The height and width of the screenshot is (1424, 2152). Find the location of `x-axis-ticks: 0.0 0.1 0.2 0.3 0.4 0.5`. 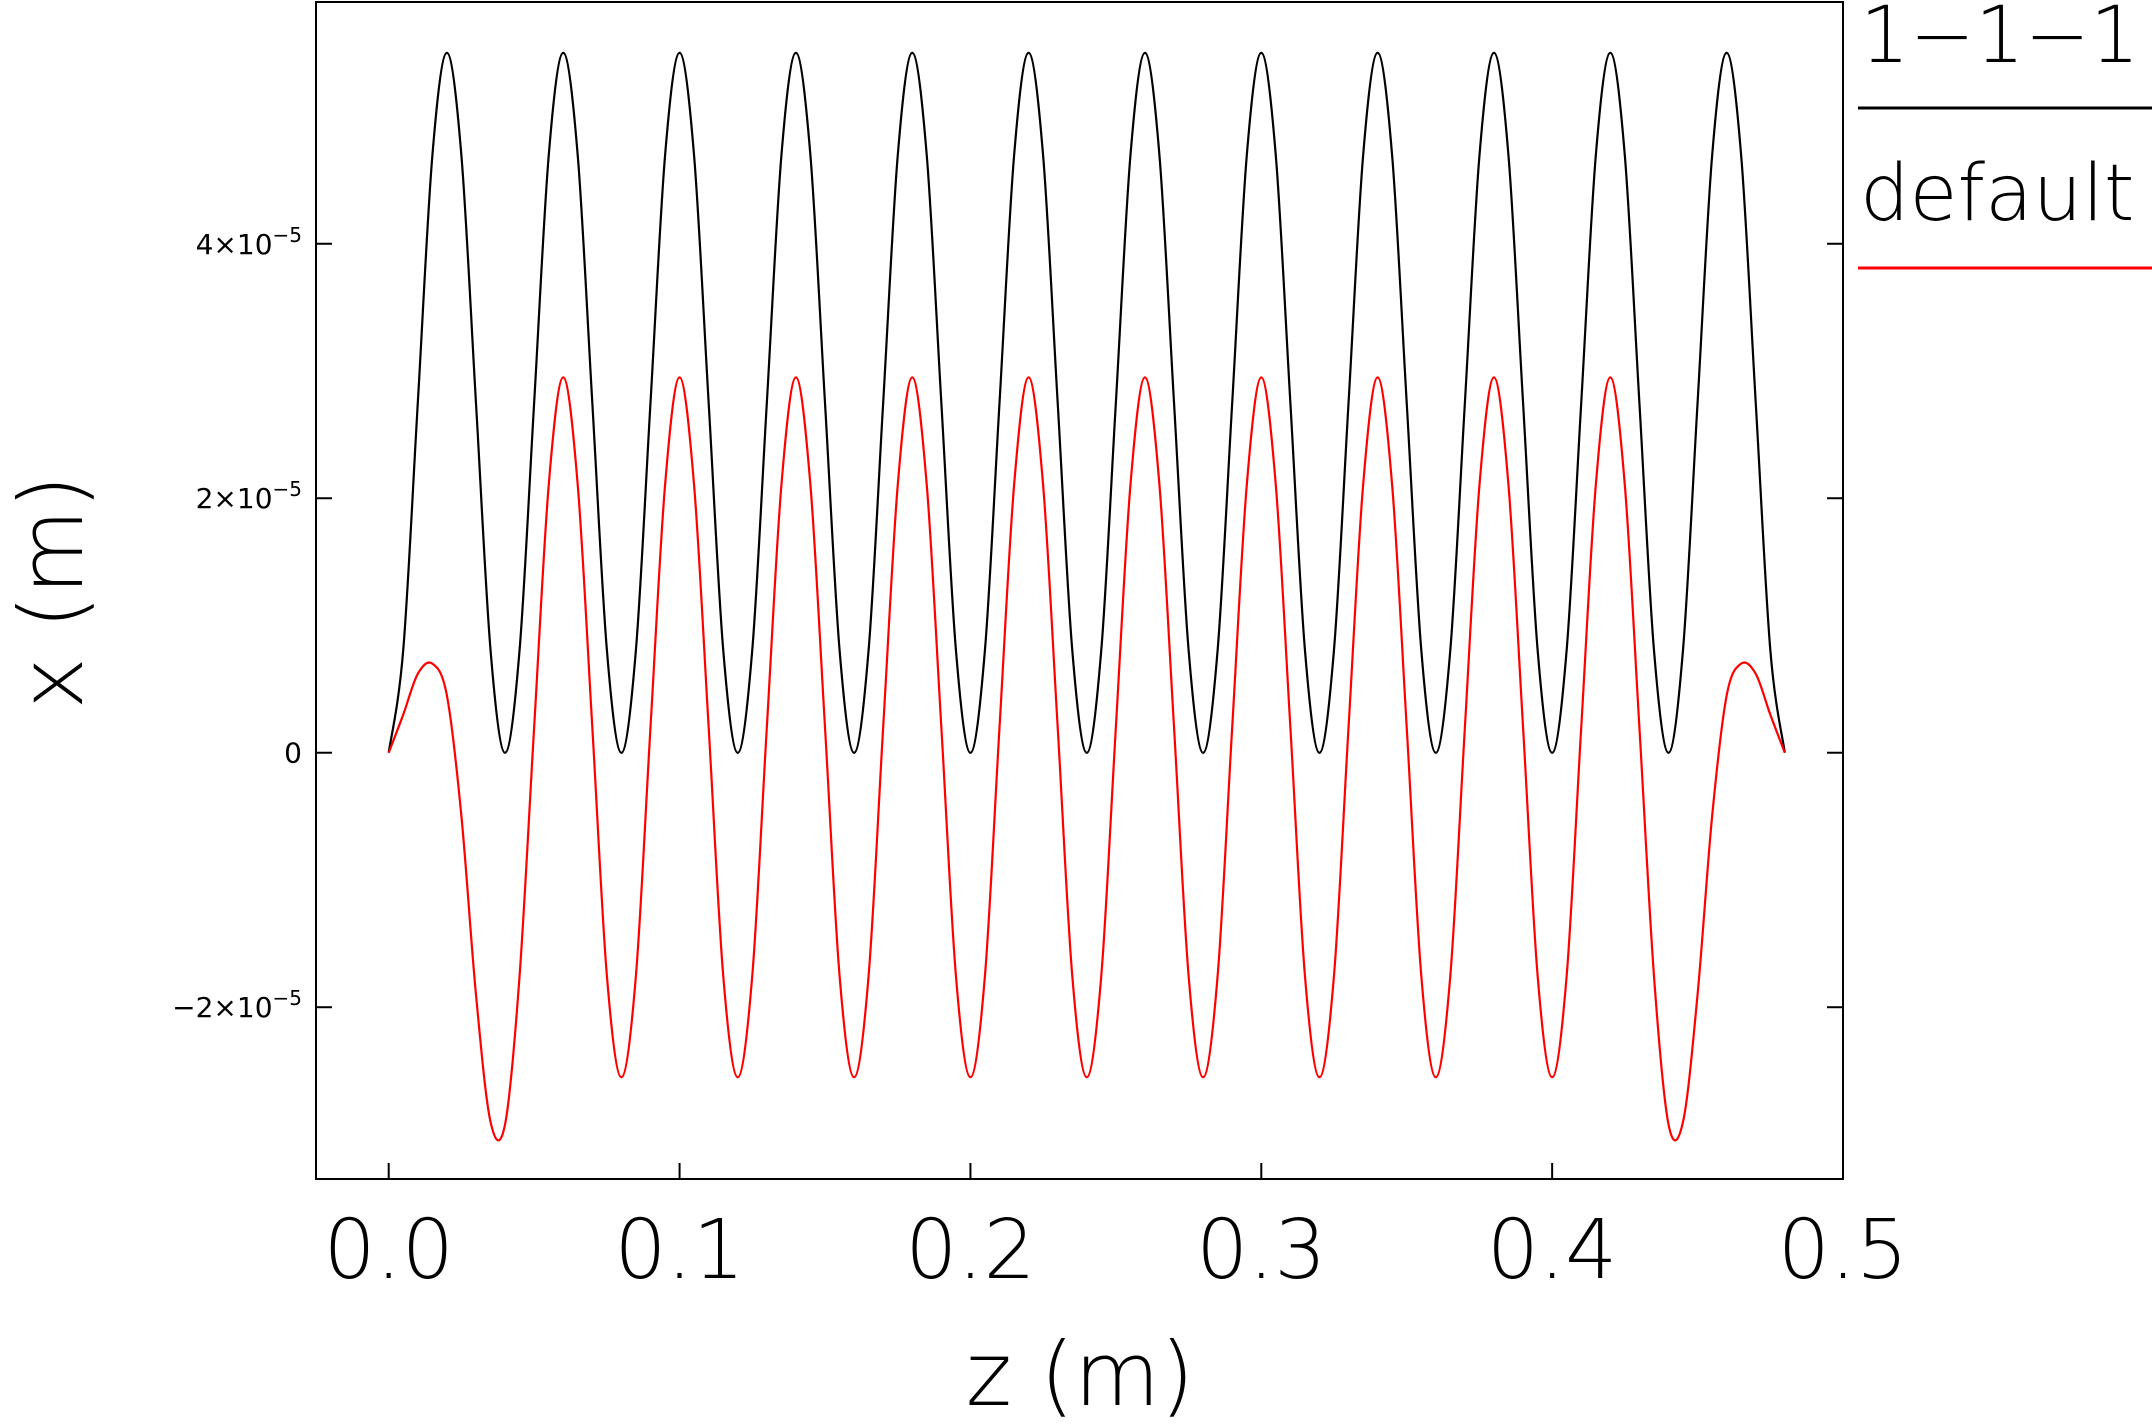

x-axis-ticks: 0.0 0.1 0.2 0.3 0.4 0.5 is located at coordinates (1116, 1230).